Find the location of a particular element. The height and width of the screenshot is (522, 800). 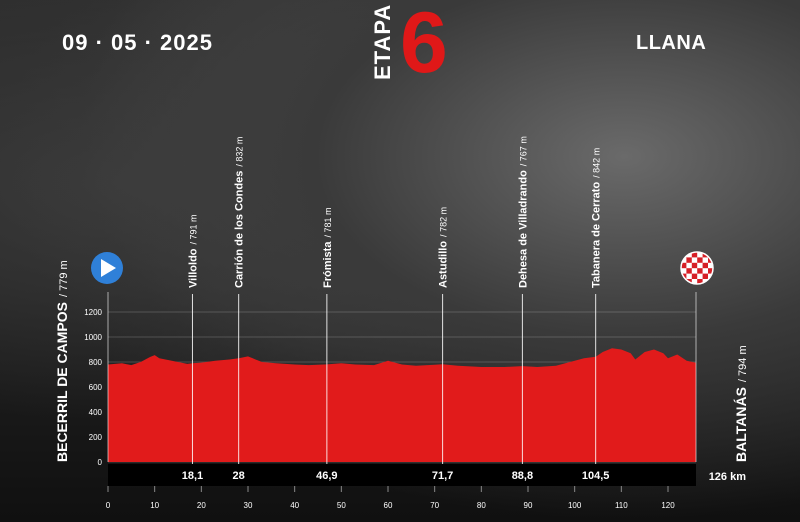

waypoint-altitude: / 781 m is located at coordinates (328, 223).